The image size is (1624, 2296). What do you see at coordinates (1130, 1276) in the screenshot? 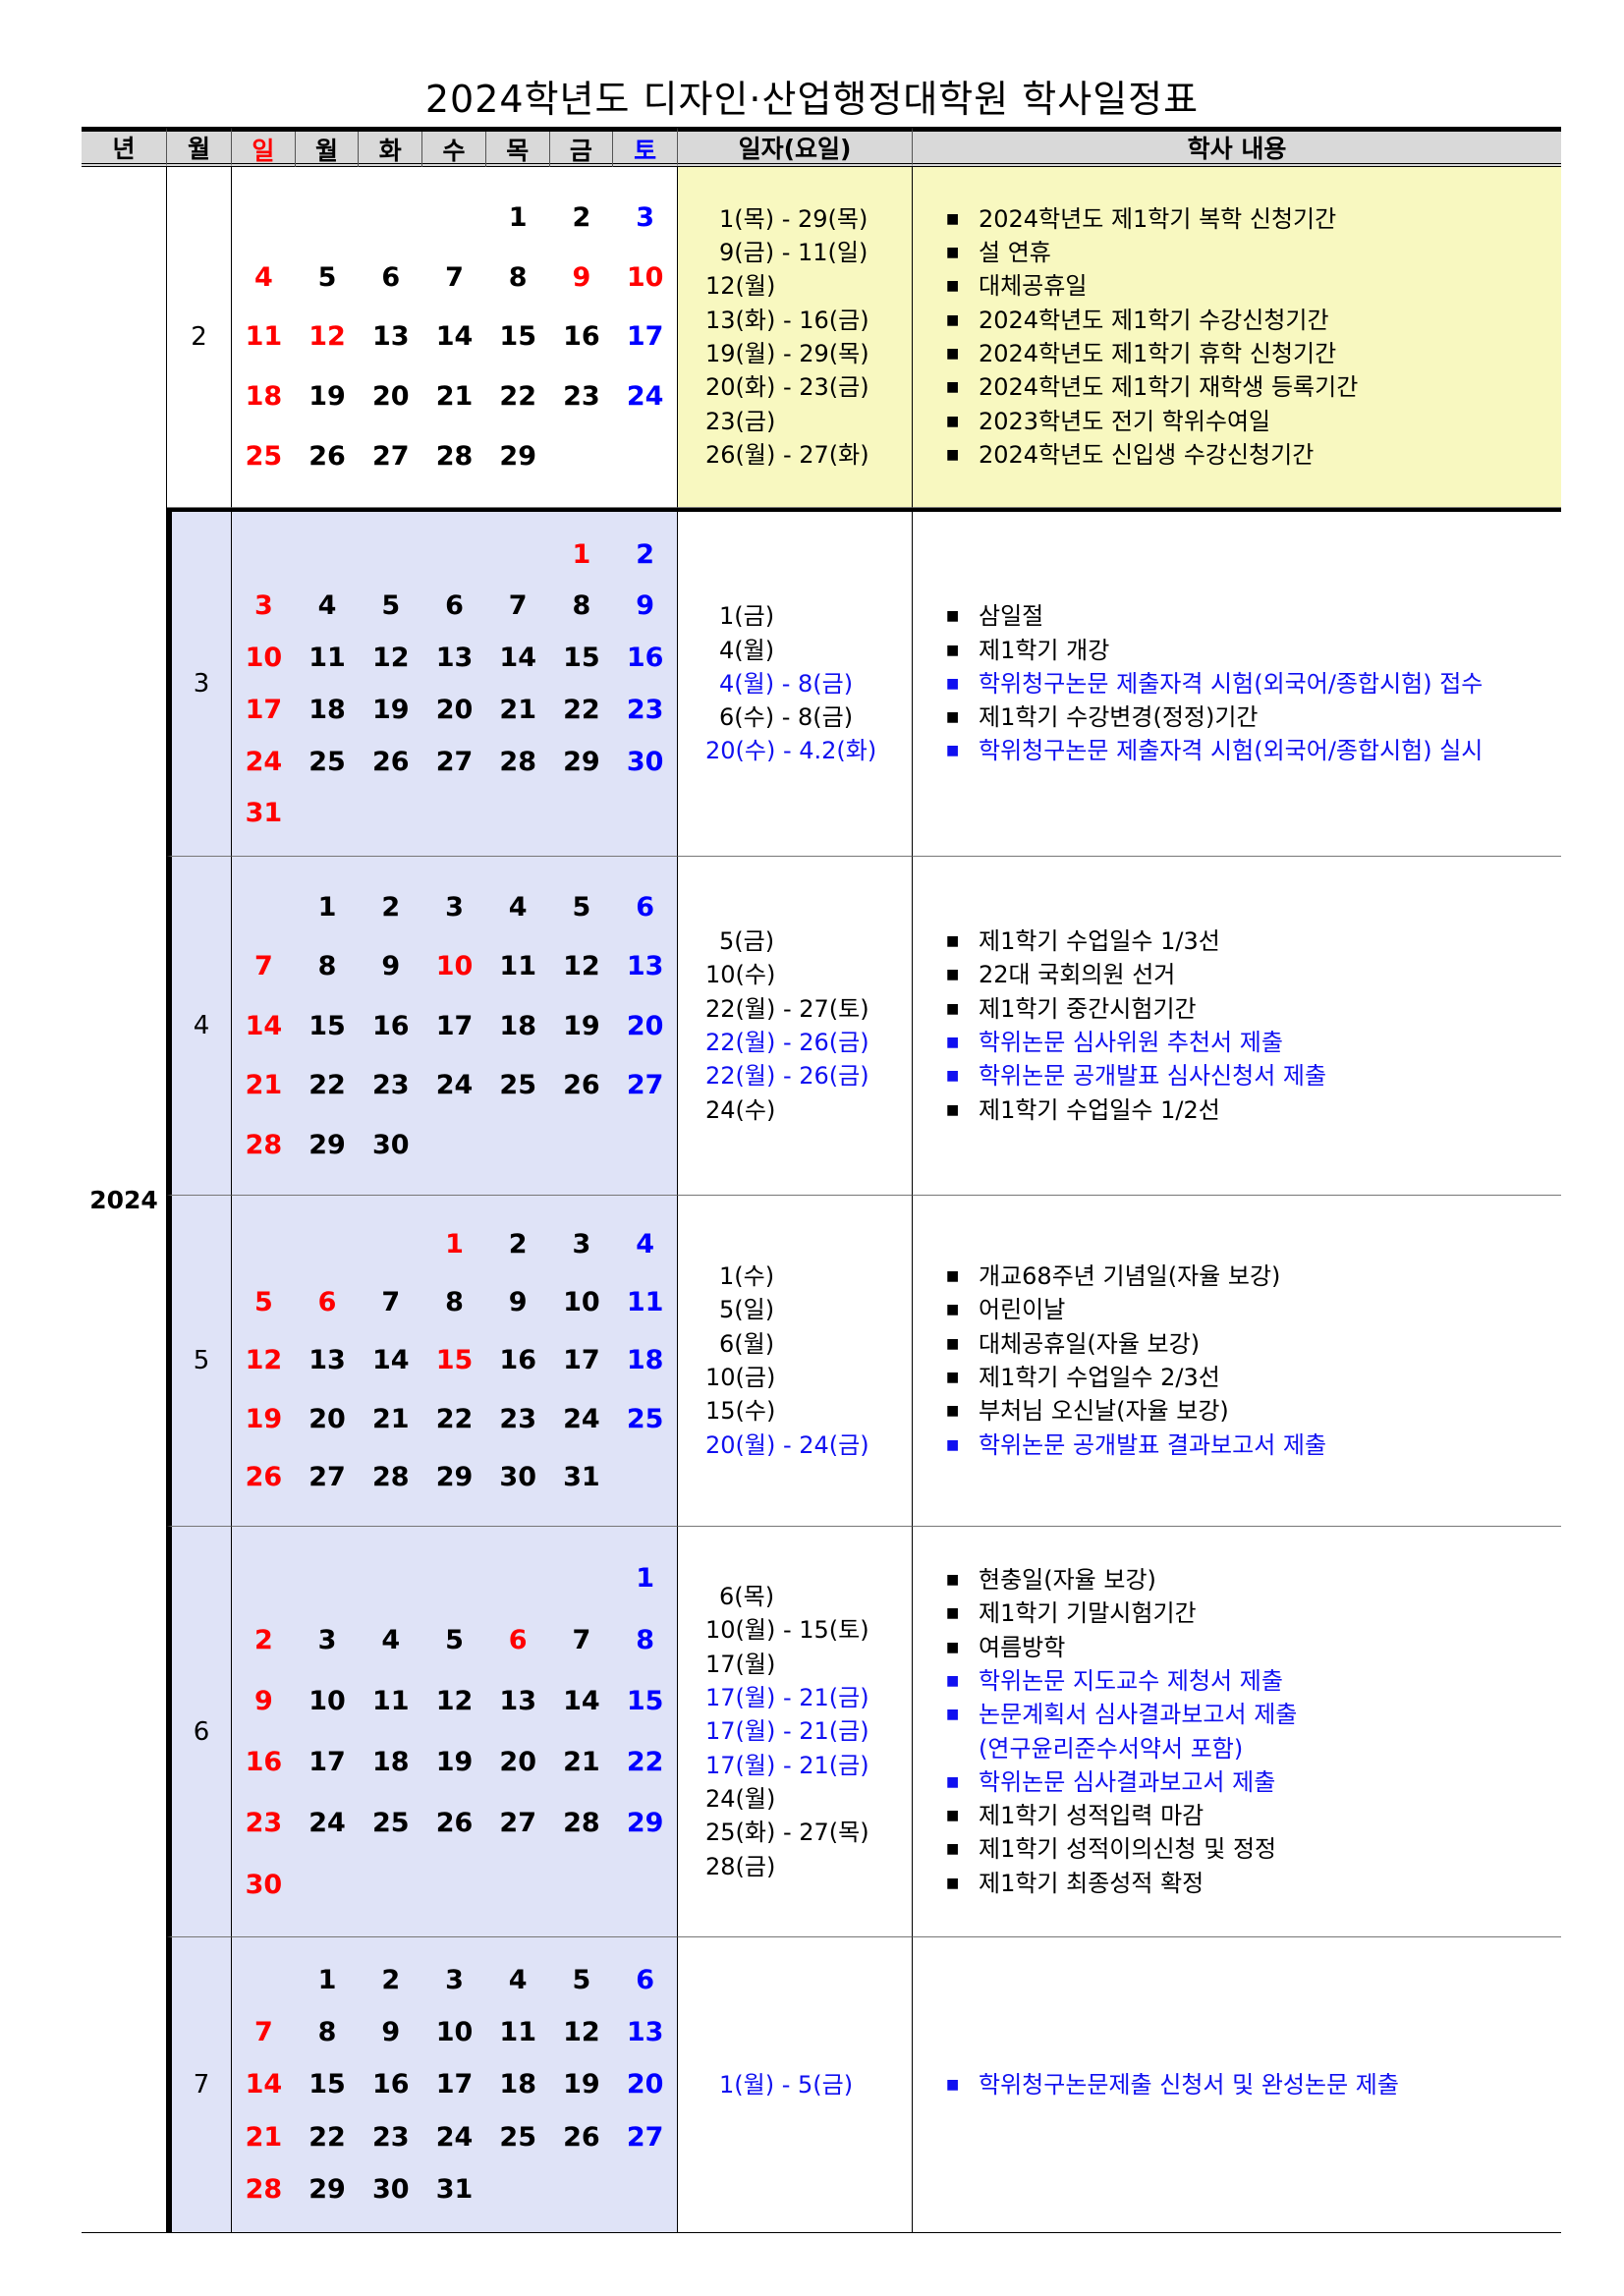
I see `event-text: 개교68주년 기념일(자율 보강)` at bounding box center [1130, 1276].